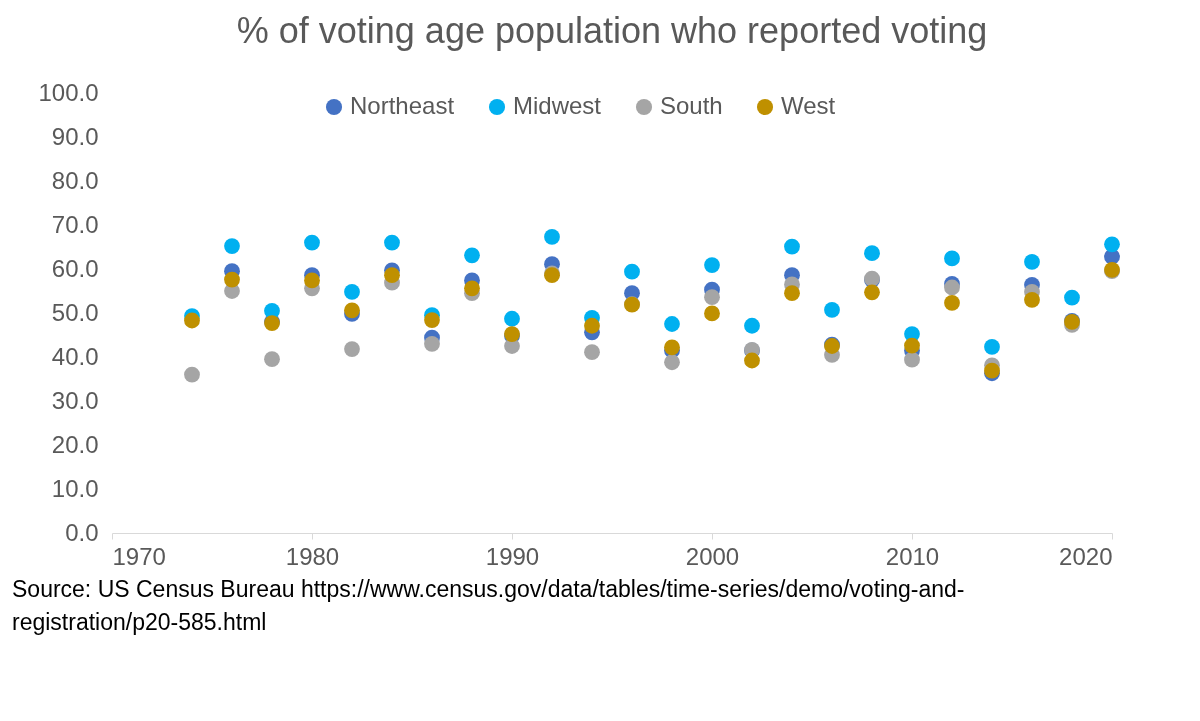 This screenshot has width=1200, height=721. What do you see at coordinates (312, 556) in the screenshot?
I see `x-tick-label: 1980` at bounding box center [312, 556].